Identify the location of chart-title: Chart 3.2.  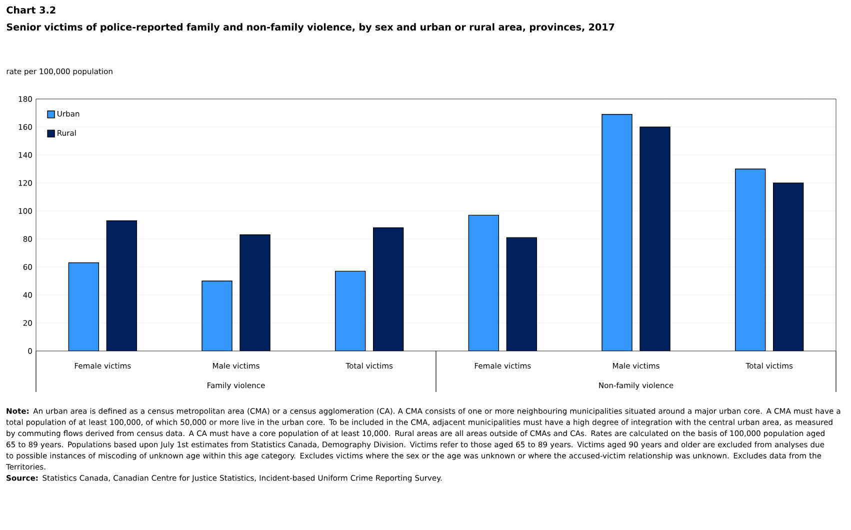
(31, 10).